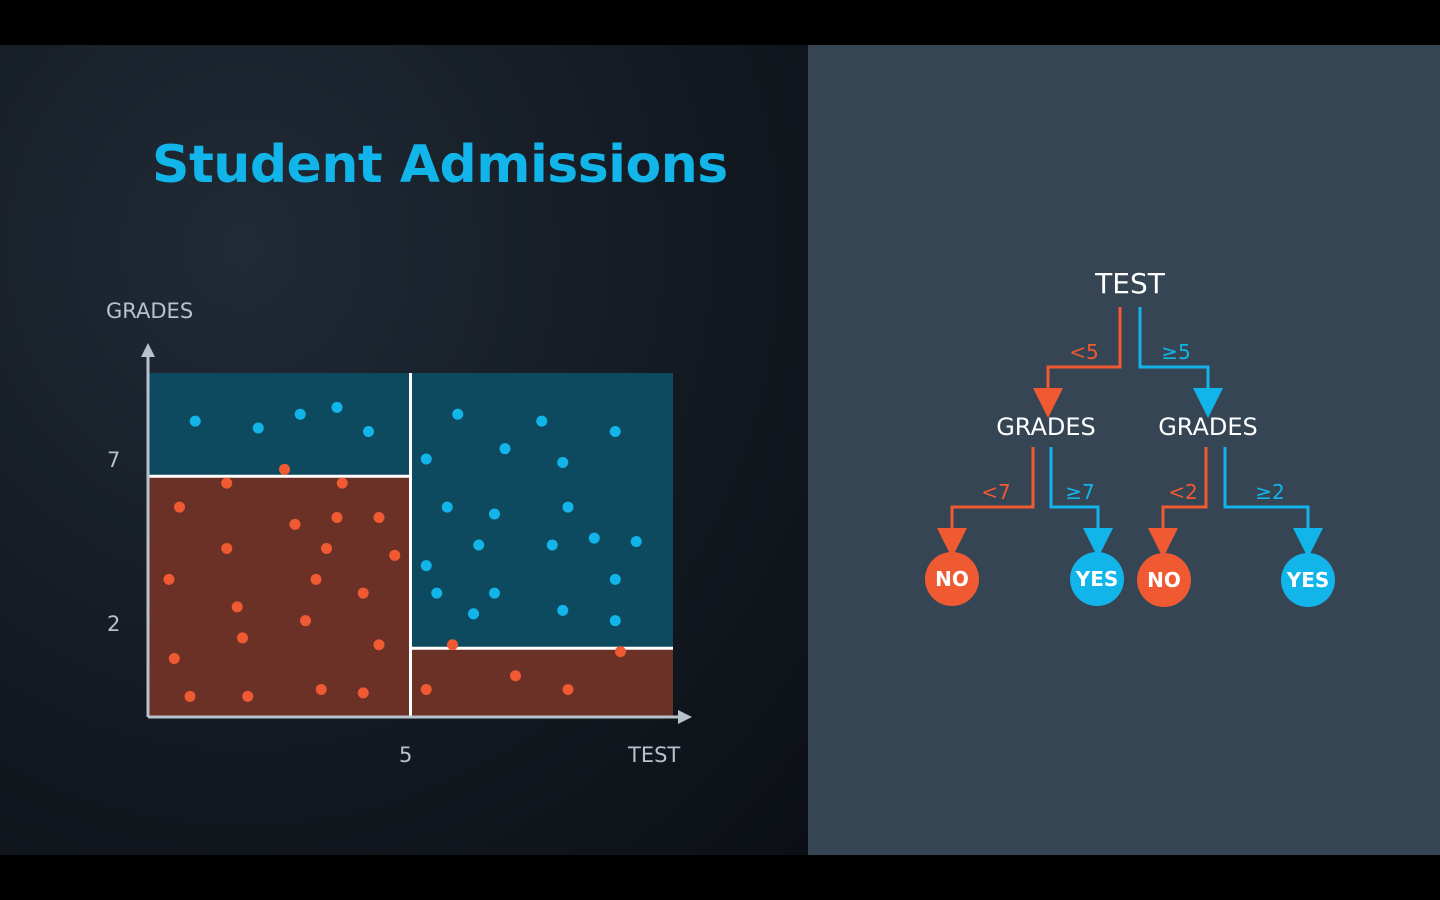 This screenshot has height=900, width=1440. I want to click on y-axis-arrow-icon, so click(148, 350).